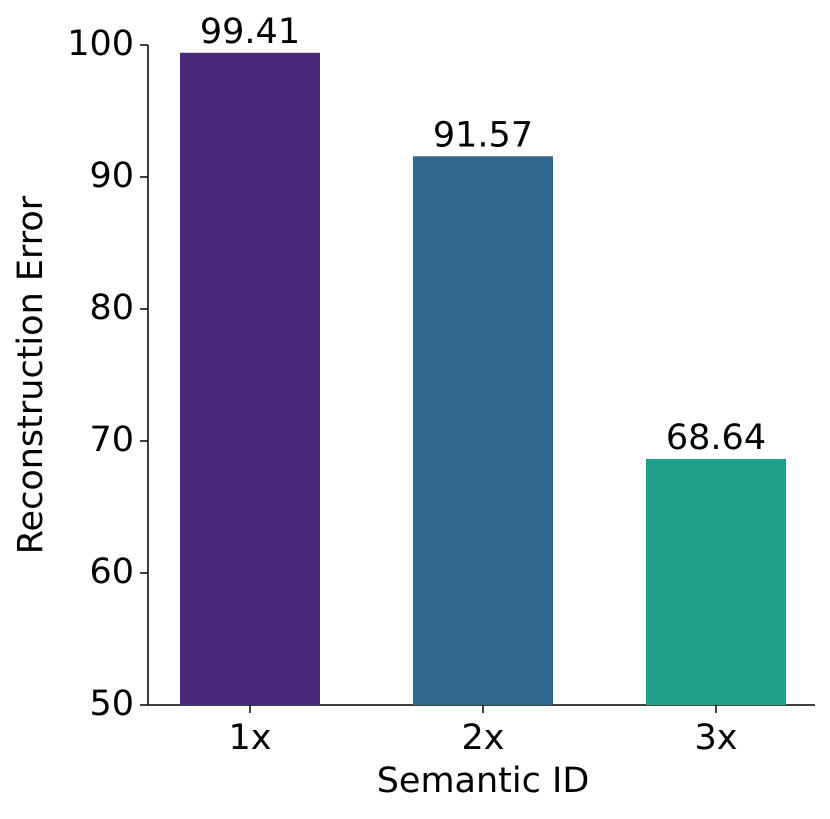  What do you see at coordinates (716, 438) in the screenshot?
I see `value-label: 68.64` at bounding box center [716, 438].